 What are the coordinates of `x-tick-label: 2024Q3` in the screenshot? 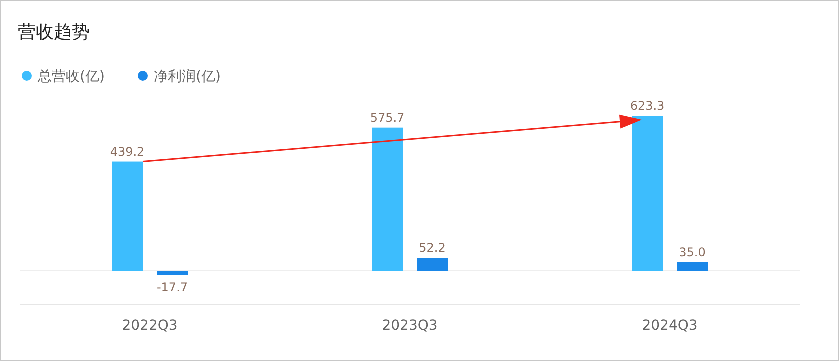 It's located at (670, 326).